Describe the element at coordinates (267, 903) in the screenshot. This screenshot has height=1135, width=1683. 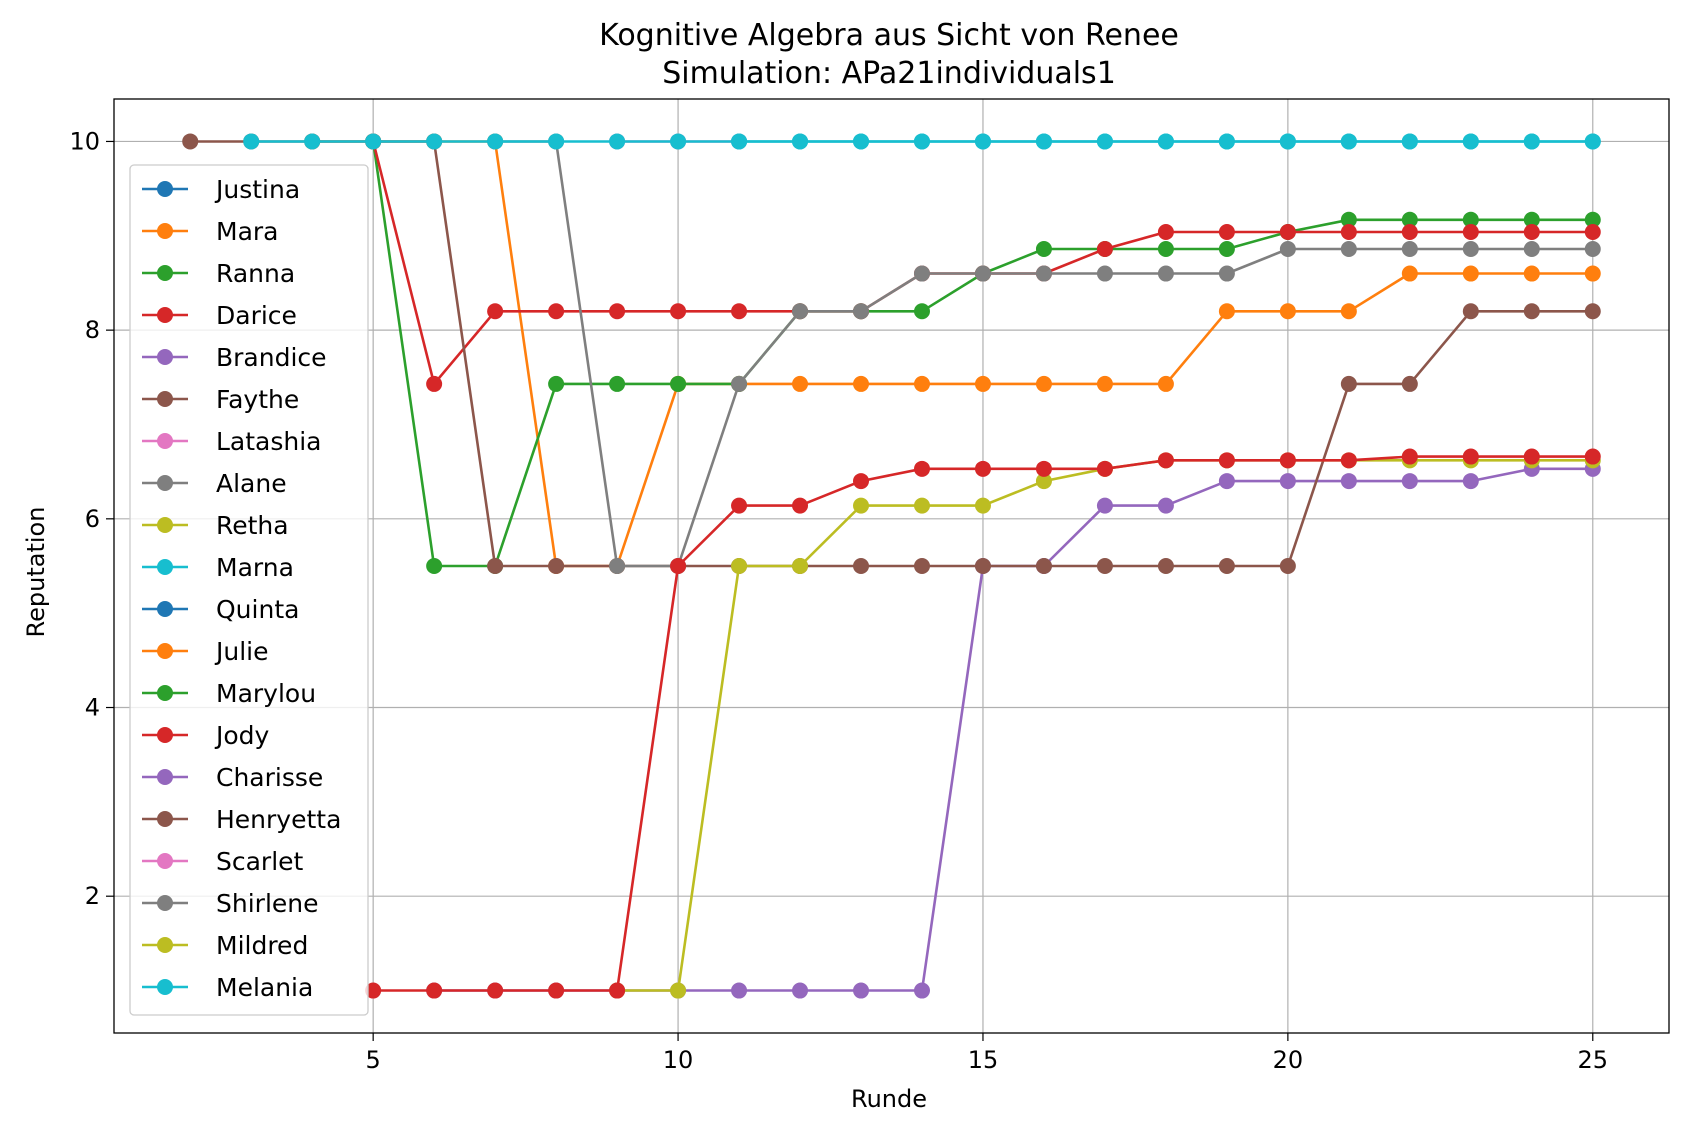
I see `legend-label: Shirlene` at that location.